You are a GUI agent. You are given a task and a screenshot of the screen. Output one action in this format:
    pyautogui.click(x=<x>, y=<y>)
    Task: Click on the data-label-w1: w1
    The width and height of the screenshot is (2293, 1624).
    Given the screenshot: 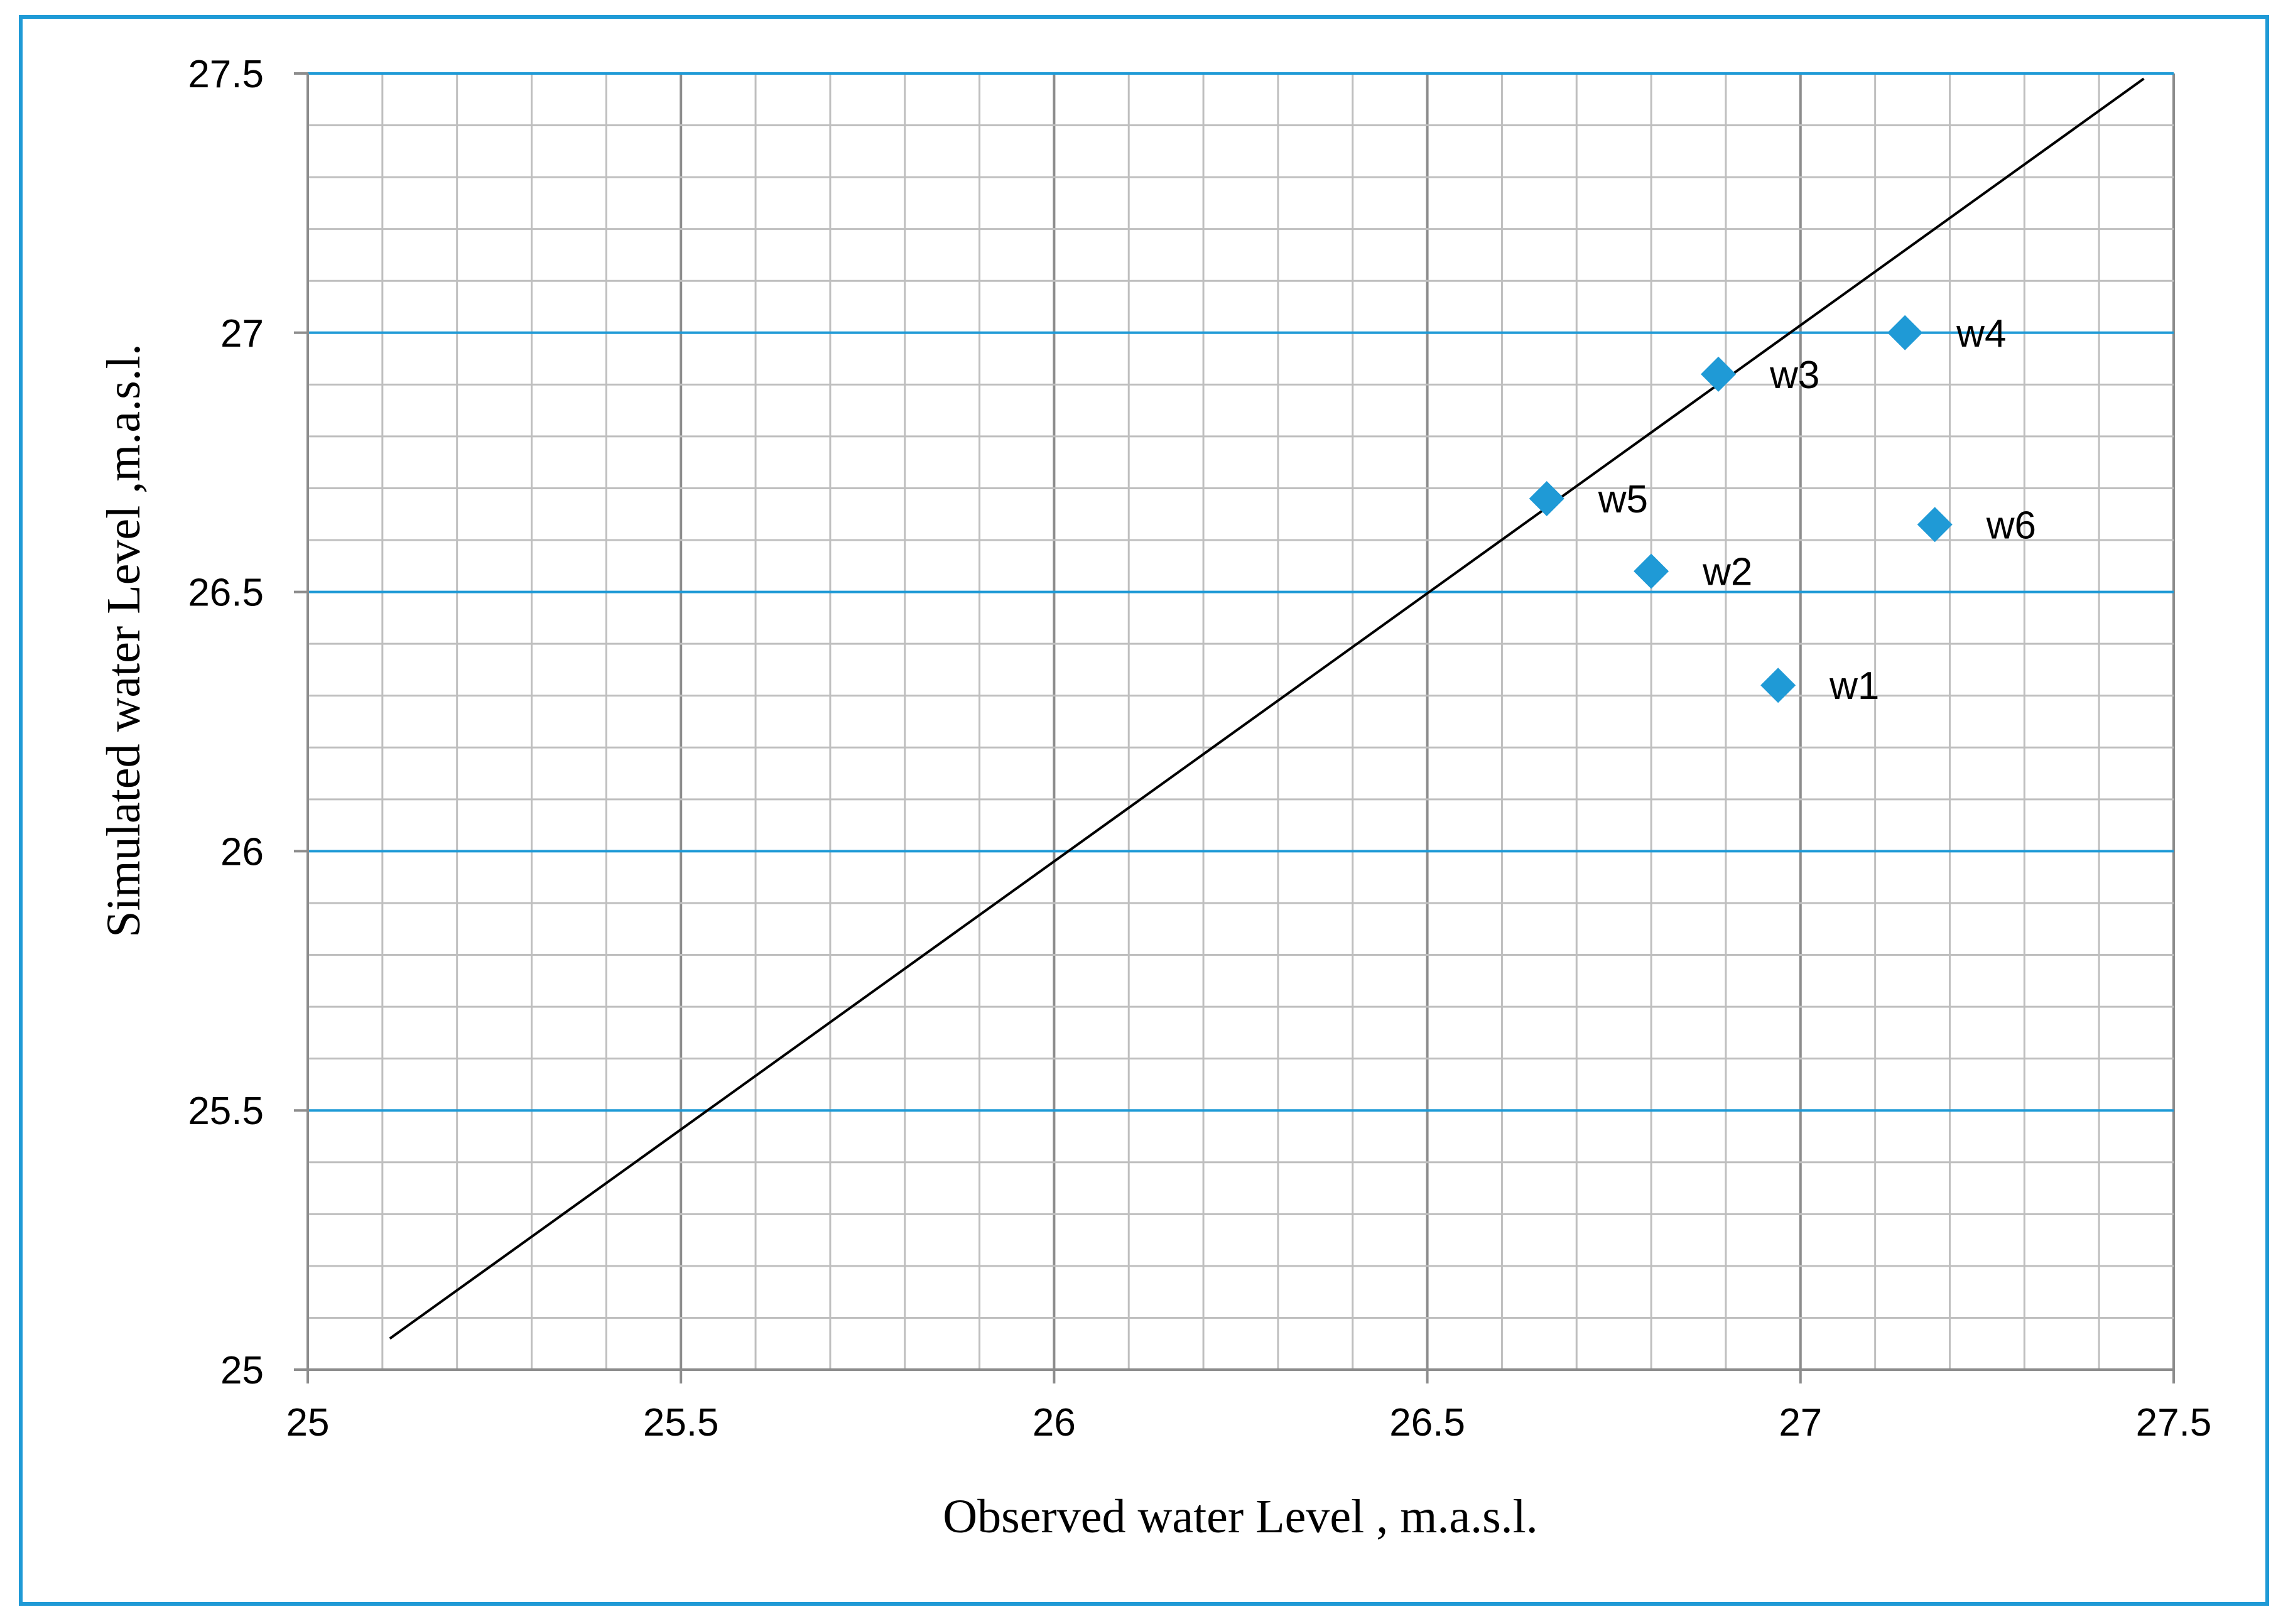 What is the action you would take?
    pyautogui.click(x=1854, y=686)
    